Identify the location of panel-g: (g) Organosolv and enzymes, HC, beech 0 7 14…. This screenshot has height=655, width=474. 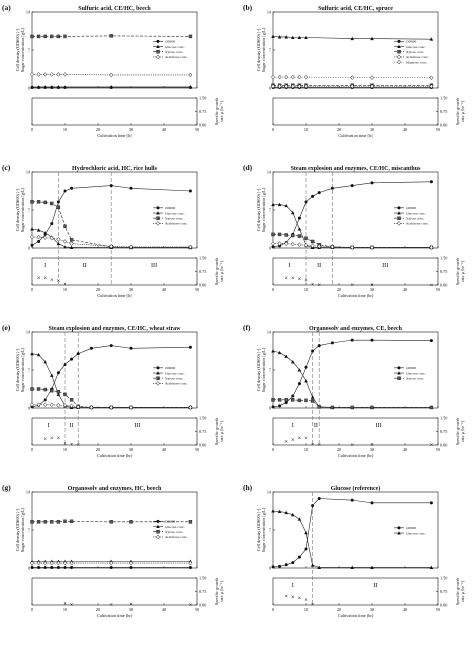
(113, 550).